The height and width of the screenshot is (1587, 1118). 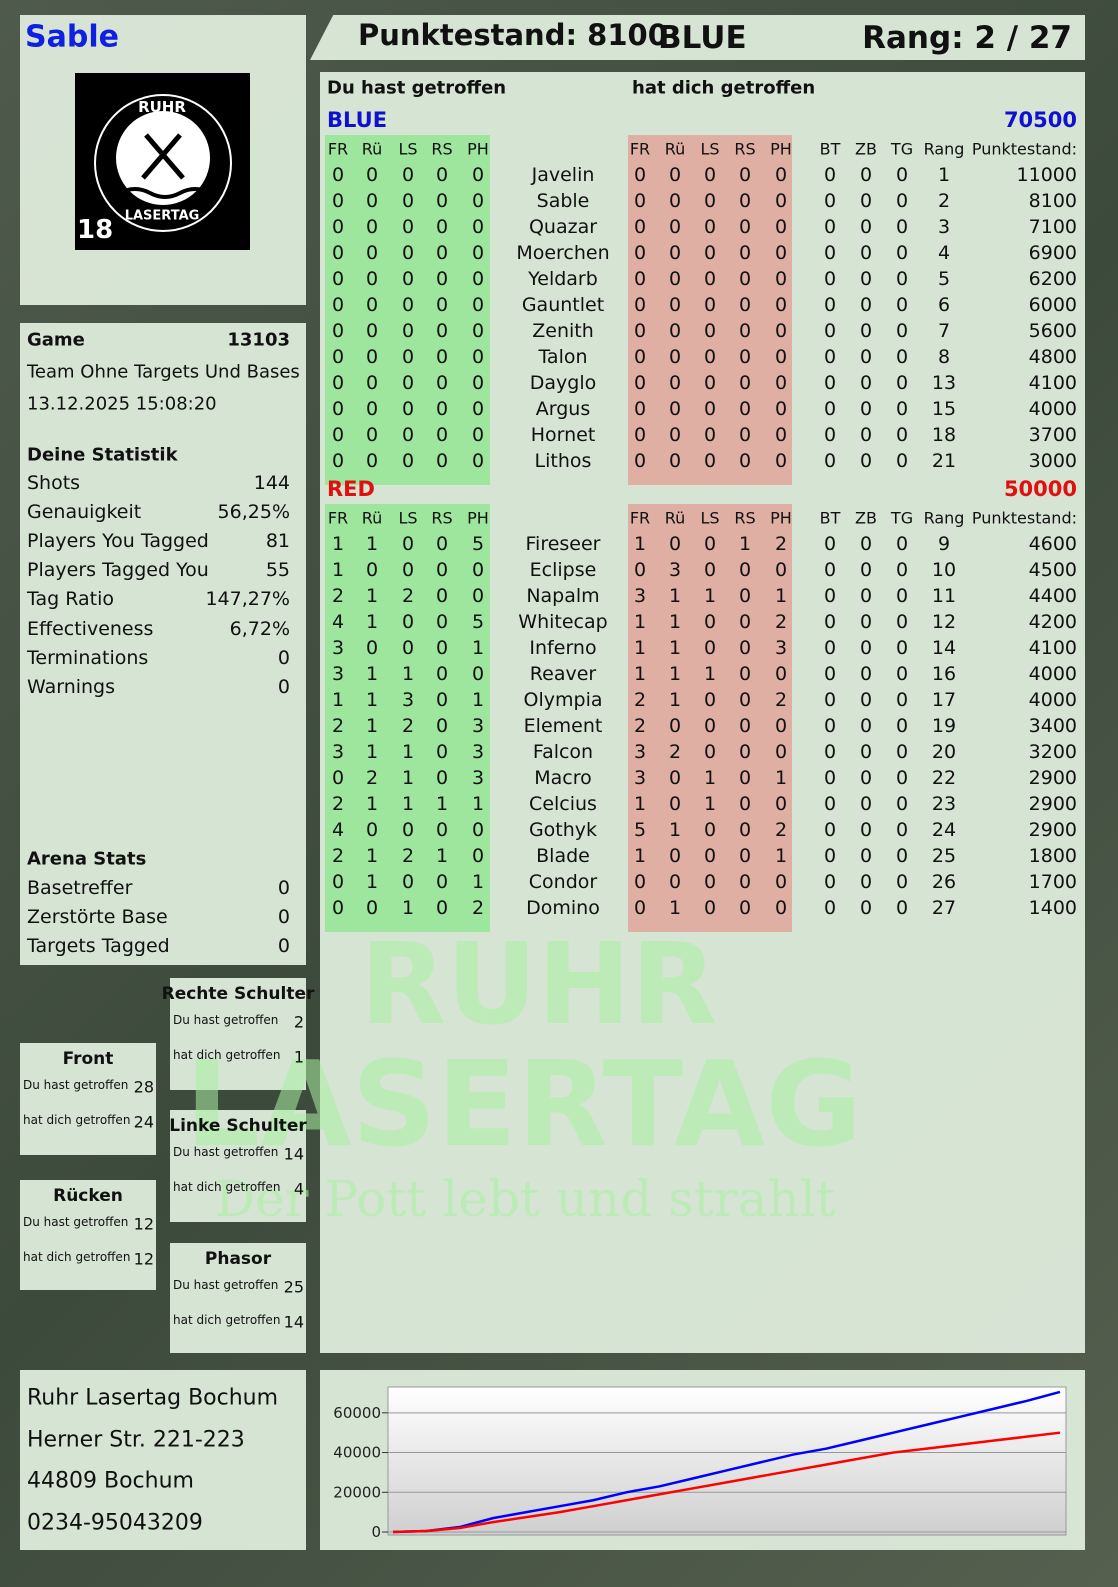 What do you see at coordinates (944, 778) in the screenshot?
I see `cell: 22` at bounding box center [944, 778].